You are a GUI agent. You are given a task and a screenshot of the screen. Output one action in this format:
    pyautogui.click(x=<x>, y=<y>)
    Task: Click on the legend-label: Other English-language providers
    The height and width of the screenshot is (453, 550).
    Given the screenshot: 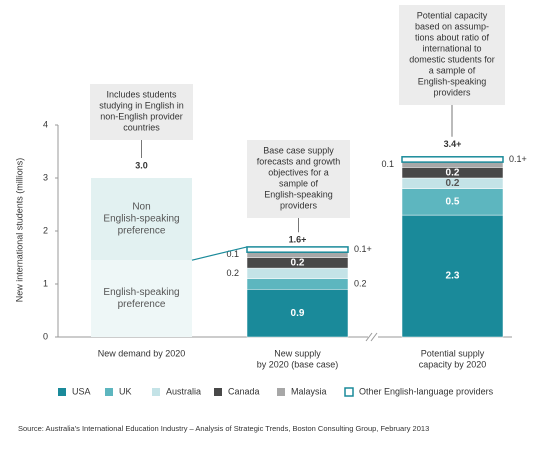 What is the action you would take?
    pyautogui.click(x=426, y=391)
    